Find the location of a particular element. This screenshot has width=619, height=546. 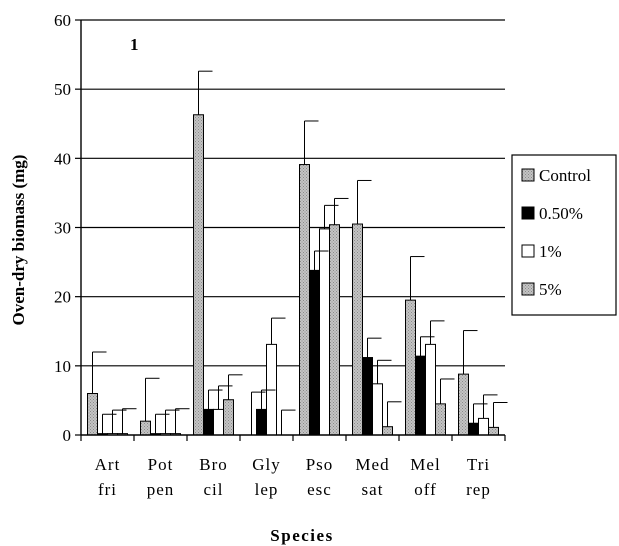

x-tick-label: Gly lep is located at coordinates (266, 477).